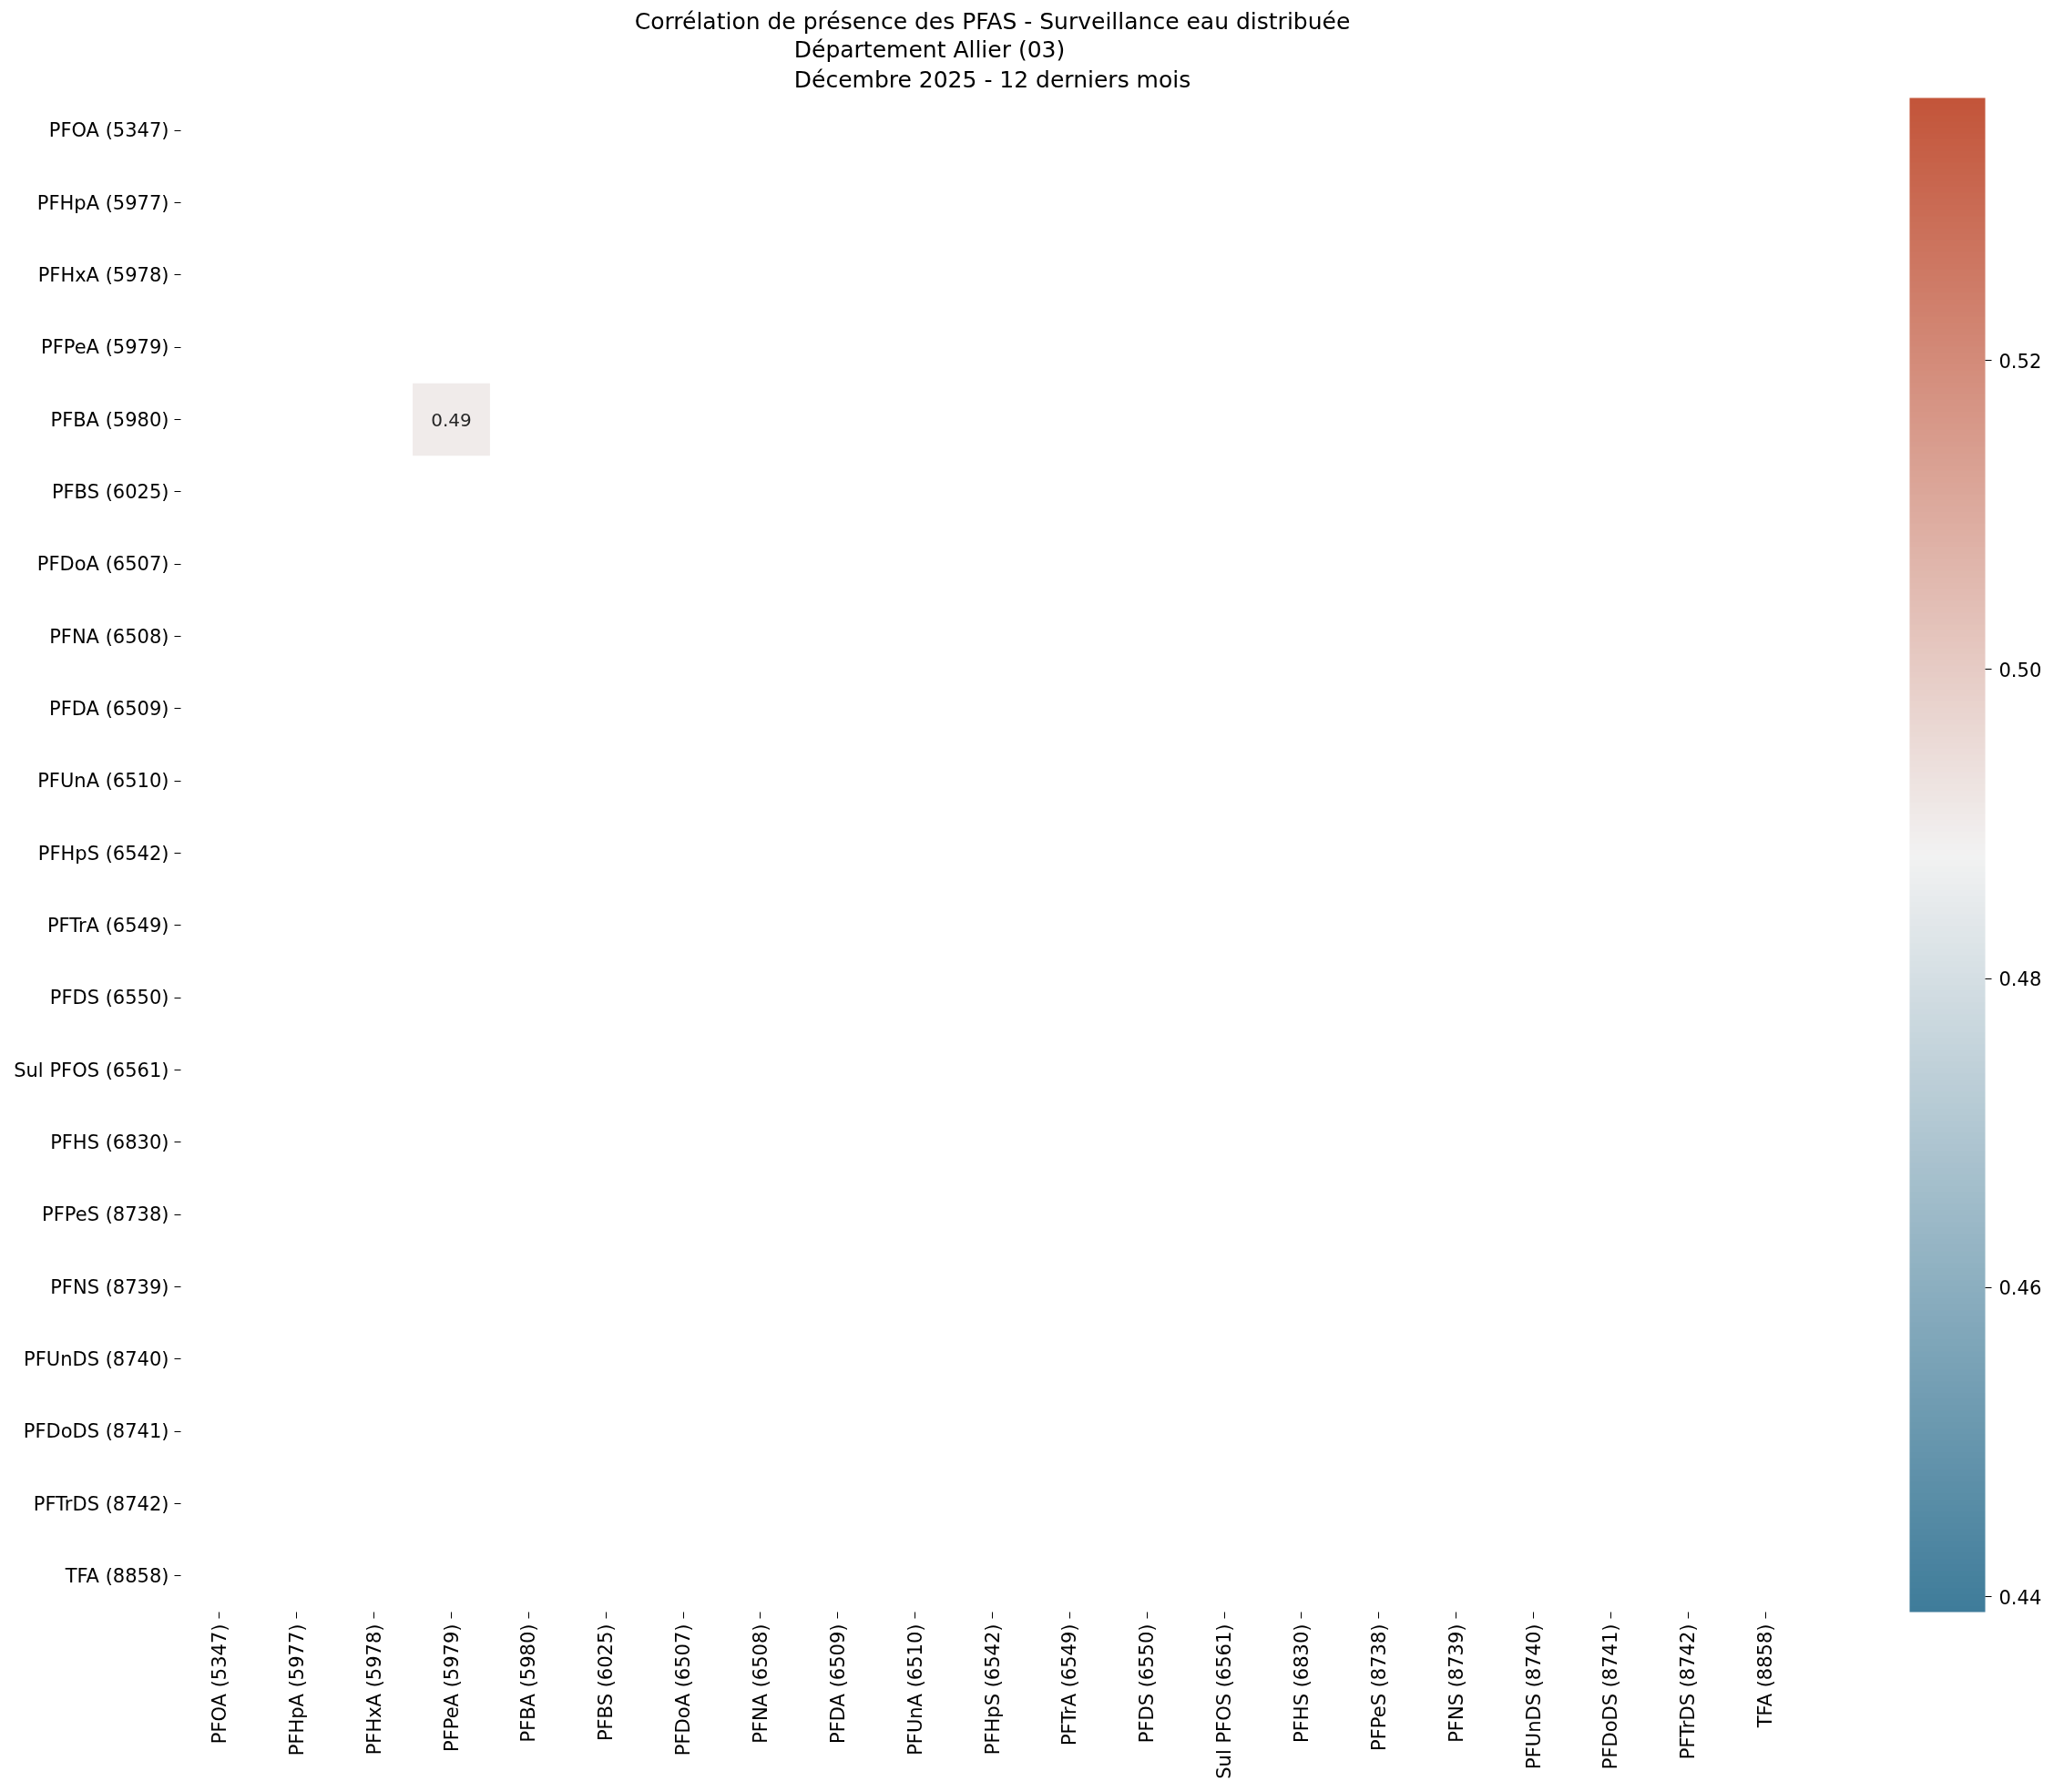 The width and height of the screenshot is (2054, 1792). Describe the element at coordinates (110, 491) in the screenshot. I see `y-tick-label: PFBS (6025)` at that location.